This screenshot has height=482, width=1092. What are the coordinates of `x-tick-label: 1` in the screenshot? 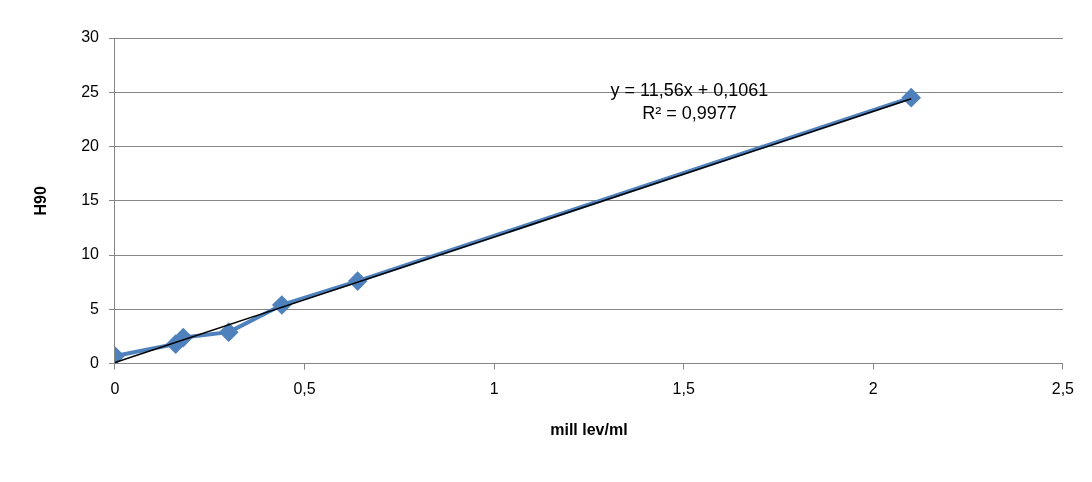 It's located at (494, 388).